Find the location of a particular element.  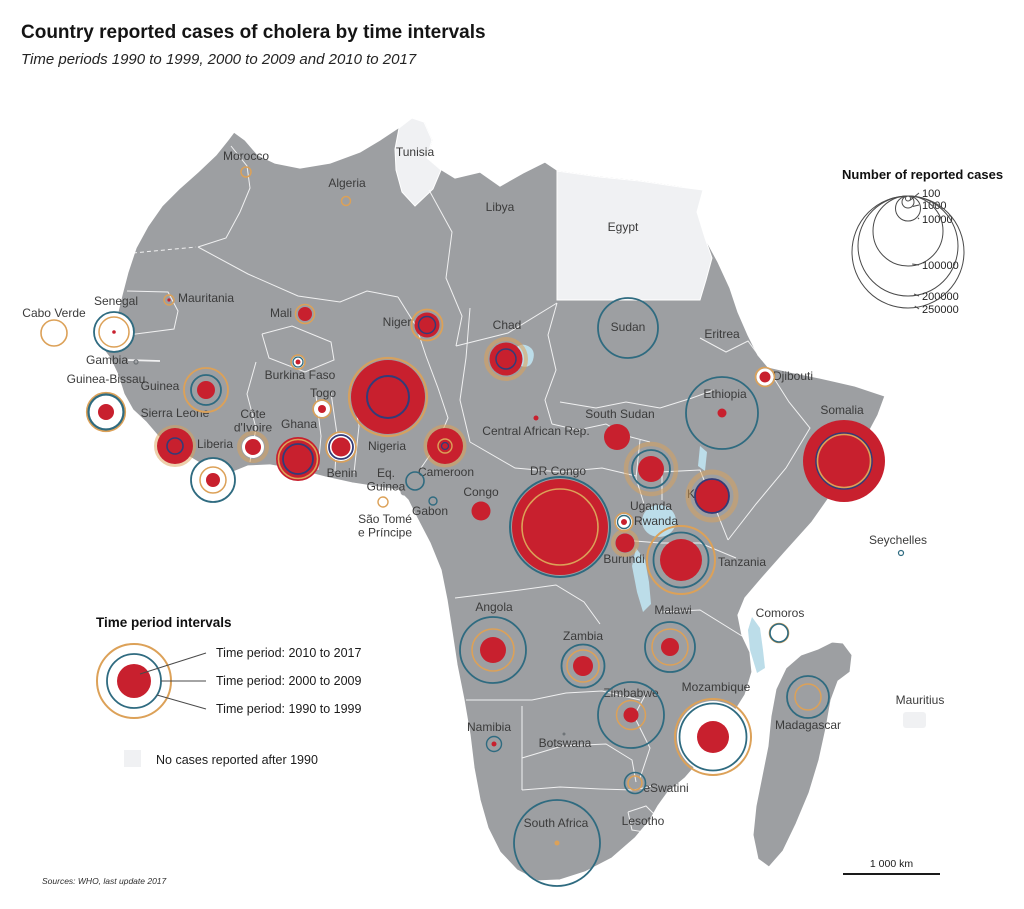

bubble-angola-ring-teal is located at coordinates (493, 650).